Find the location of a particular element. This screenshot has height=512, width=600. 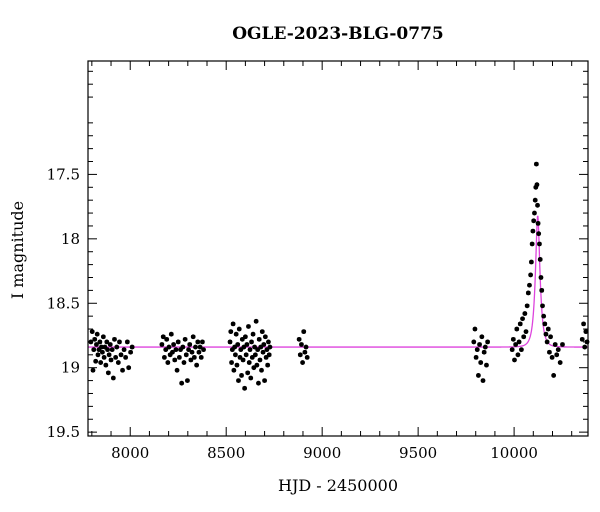

y-tick-label: 19.5 is located at coordinates (63, 432).